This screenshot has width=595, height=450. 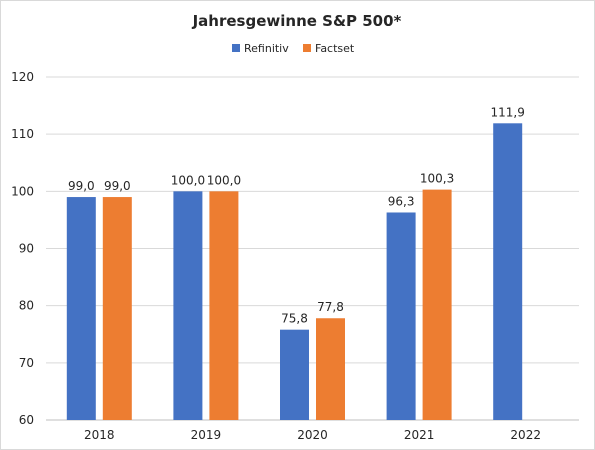 I want to click on y-axis: 60 70 80 90 100 110 120, so click(x=22, y=248).